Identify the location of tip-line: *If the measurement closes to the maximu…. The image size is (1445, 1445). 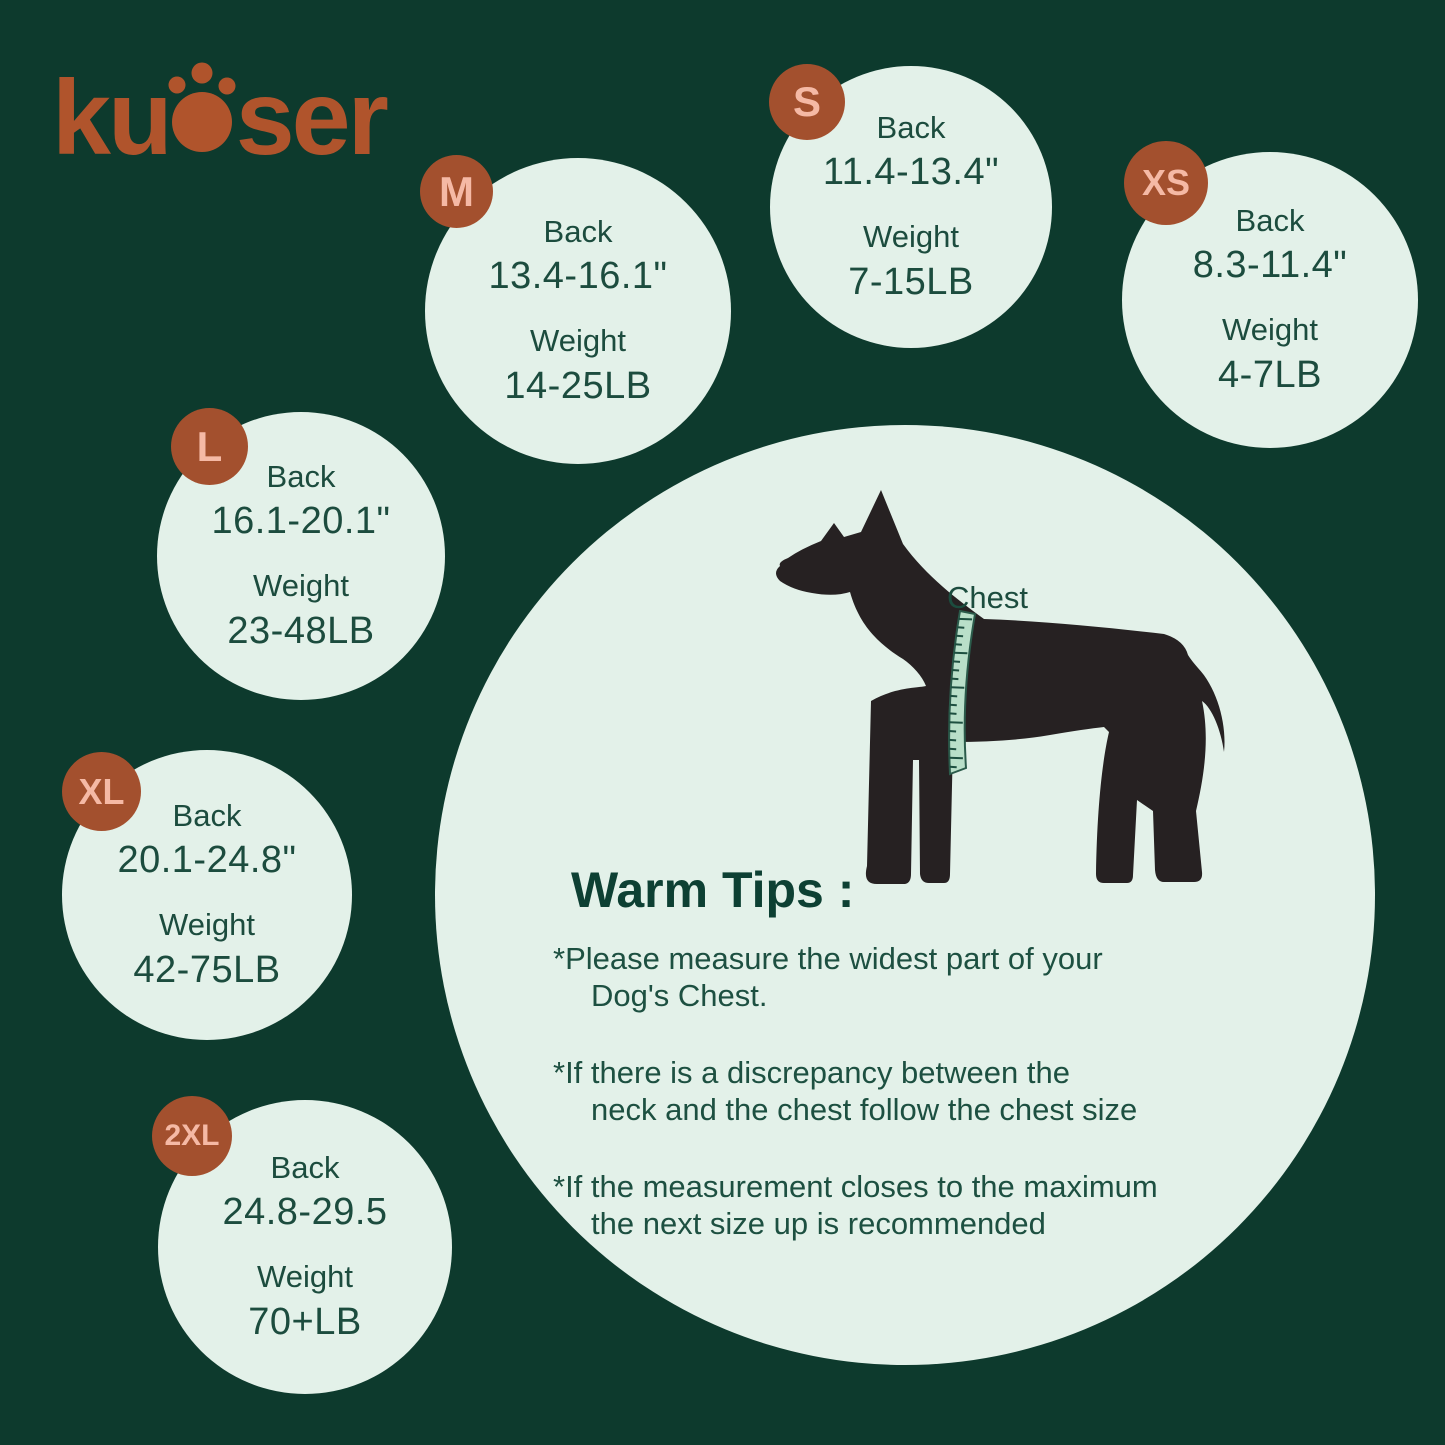
(855, 1186).